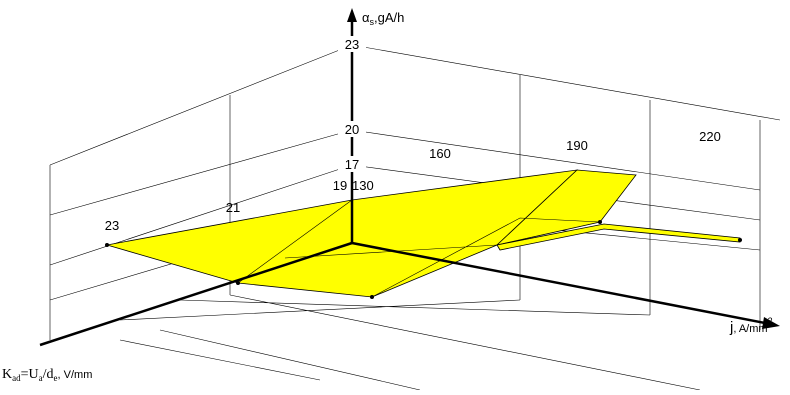 This screenshot has height=395, width=790. Describe the element at coordinates (383, 18) in the screenshot. I see `z-axis-label: αs,gA/h` at that location.